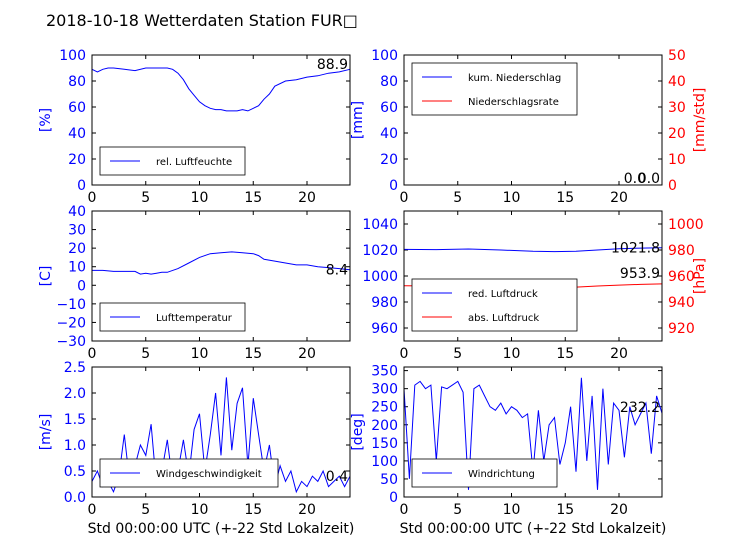 This screenshot has height=552, width=736. Describe the element at coordinates (194, 318) in the screenshot. I see `legend-entry: Lufttemperatur` at that location.